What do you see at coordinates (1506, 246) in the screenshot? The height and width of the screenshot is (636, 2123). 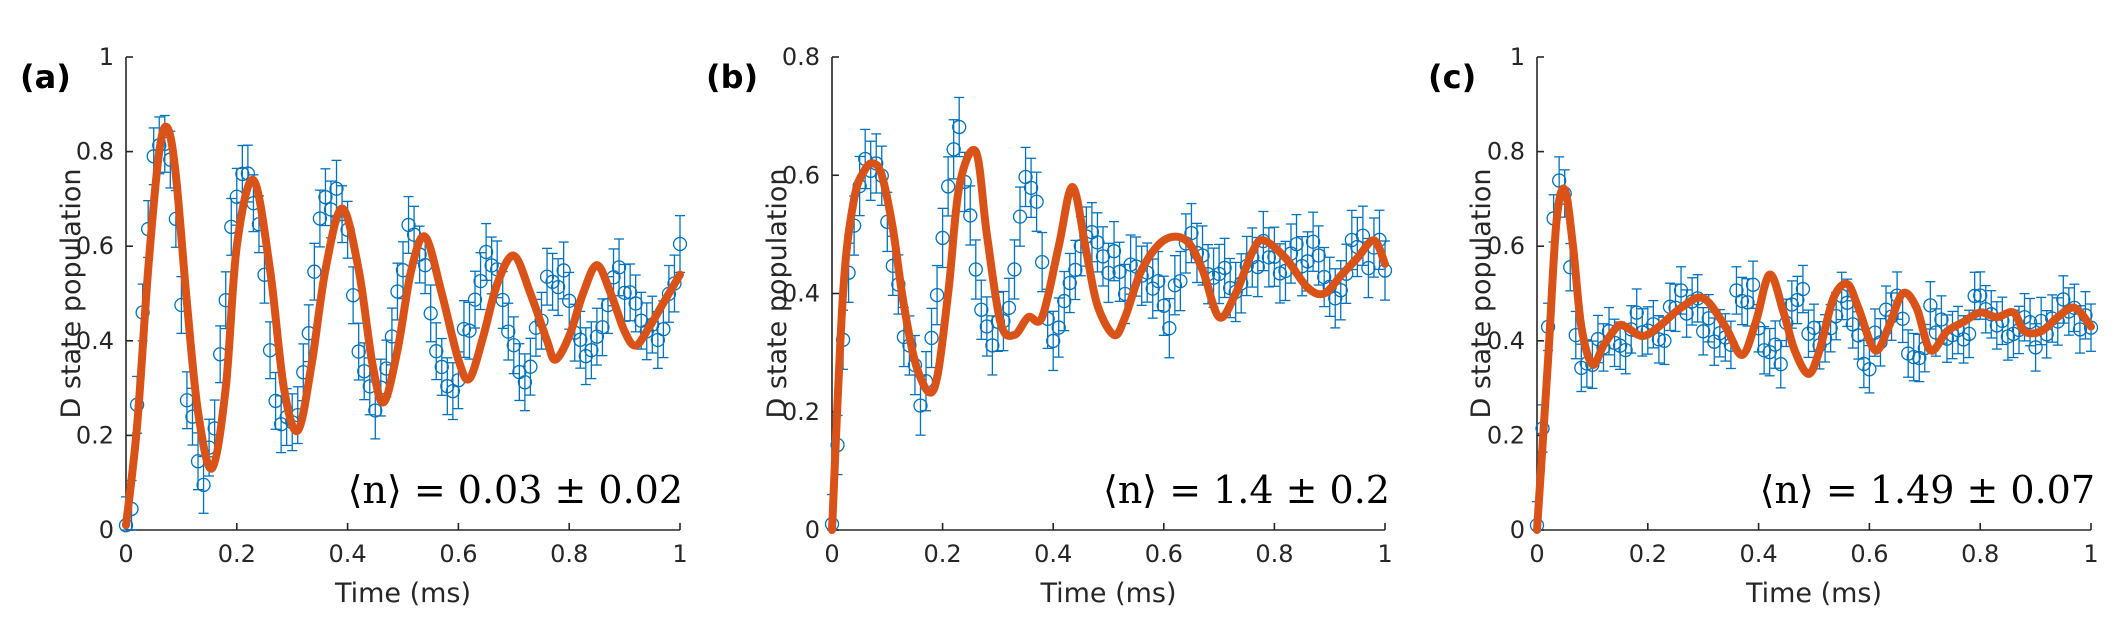 I see `y-tick-label: 0.6` at bounding box center [1506, 246].